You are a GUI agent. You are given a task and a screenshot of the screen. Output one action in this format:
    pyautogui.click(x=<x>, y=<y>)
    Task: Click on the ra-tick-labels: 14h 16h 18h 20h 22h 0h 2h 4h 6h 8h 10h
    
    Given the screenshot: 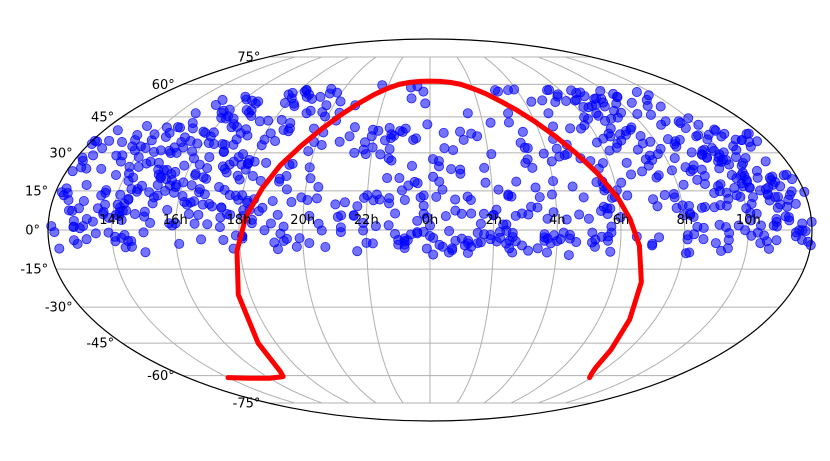 What is the action you would take?
    pyautogui.click(x=429, y=220)
    